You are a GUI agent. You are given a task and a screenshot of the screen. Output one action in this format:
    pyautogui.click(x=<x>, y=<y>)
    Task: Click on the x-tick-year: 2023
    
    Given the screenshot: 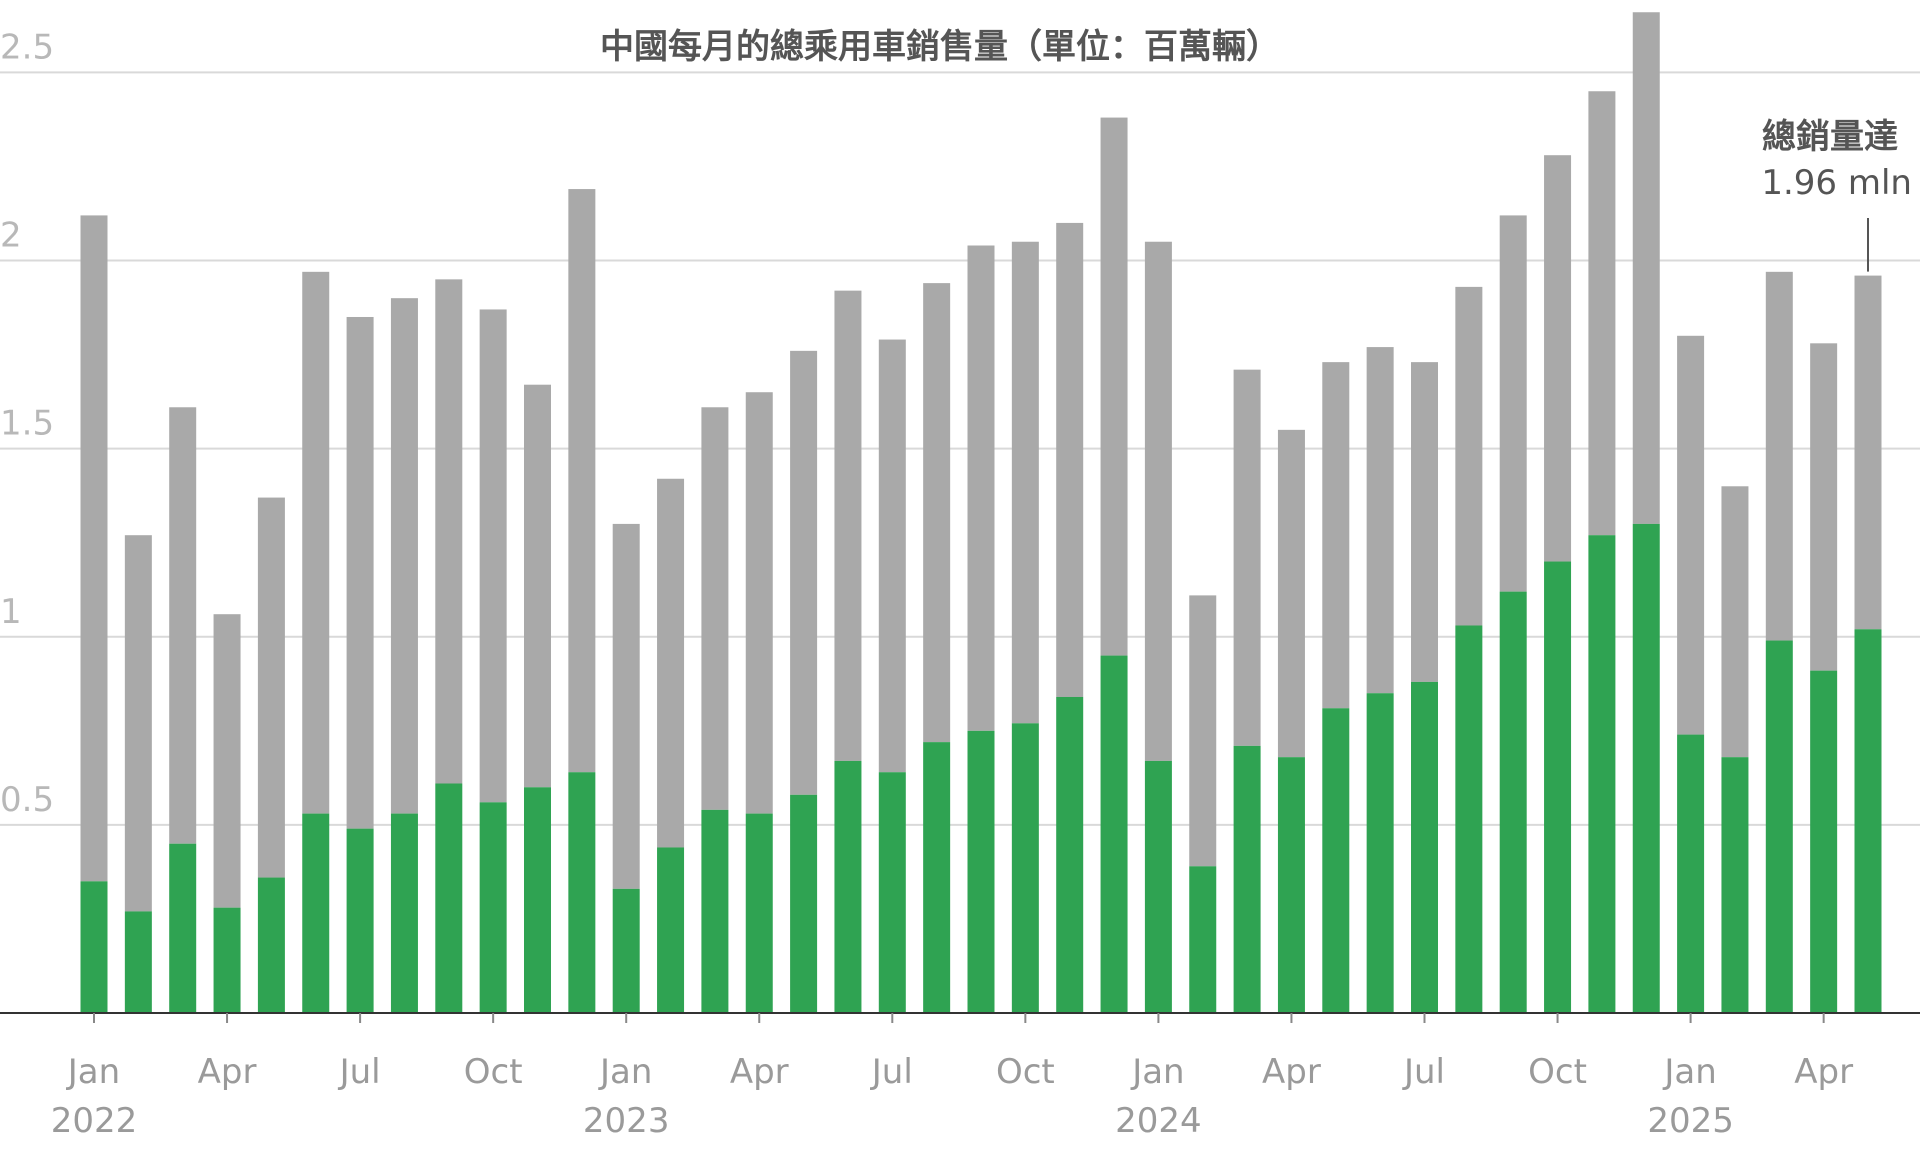 What is the action you would take?
    pyautogui.click(x=626, y=1121)
    